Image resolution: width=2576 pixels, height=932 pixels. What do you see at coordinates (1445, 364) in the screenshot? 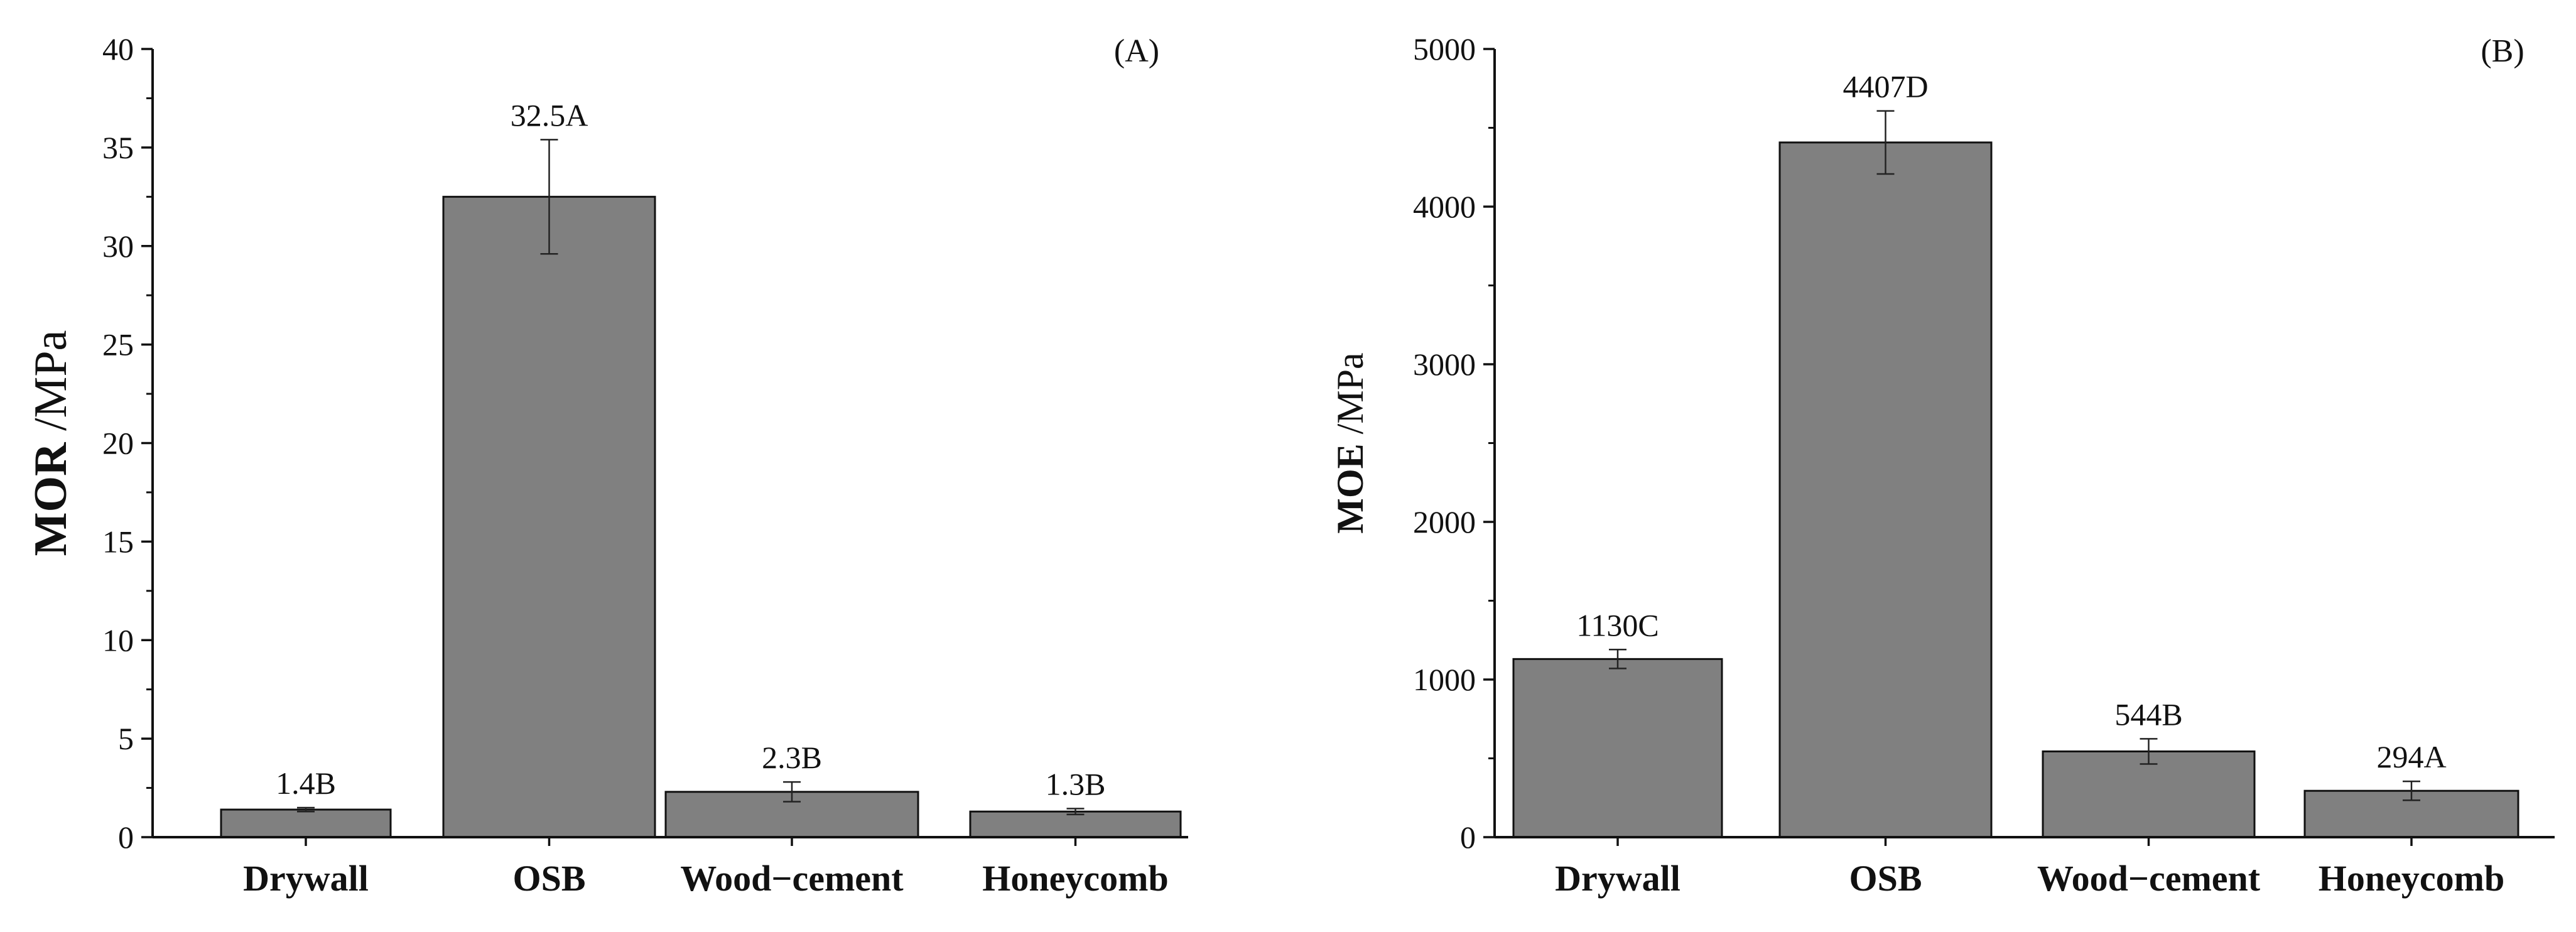
I see `y-tick-label-3: 3000` at bounding box center [1445, 364].